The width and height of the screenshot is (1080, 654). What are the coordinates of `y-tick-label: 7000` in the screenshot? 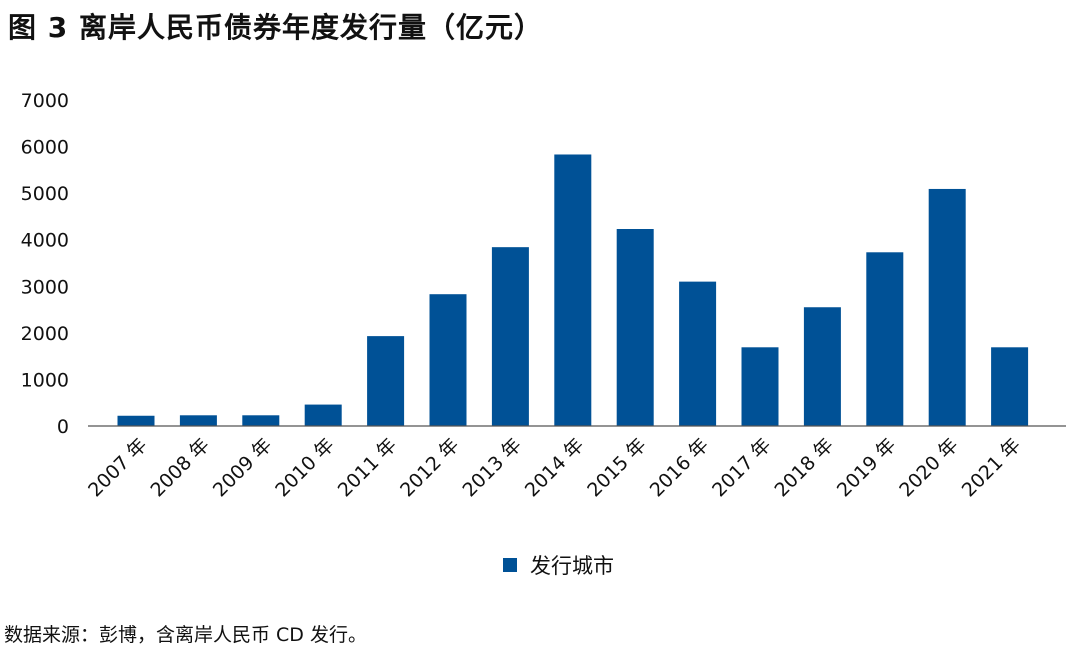 It's located at (45, 101).